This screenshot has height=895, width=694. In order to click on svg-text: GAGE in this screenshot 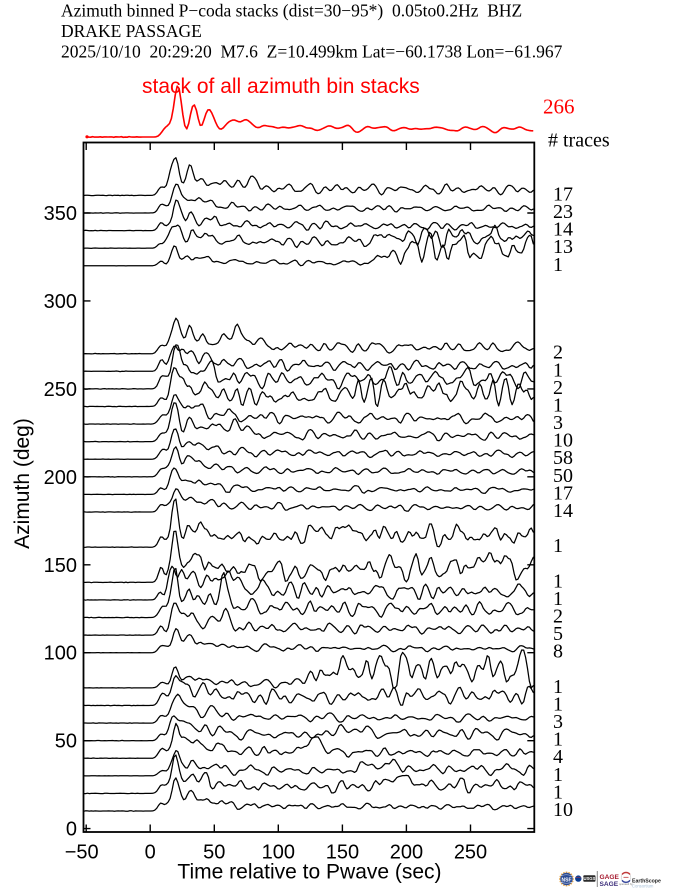, I will do `click(610, 877)`.